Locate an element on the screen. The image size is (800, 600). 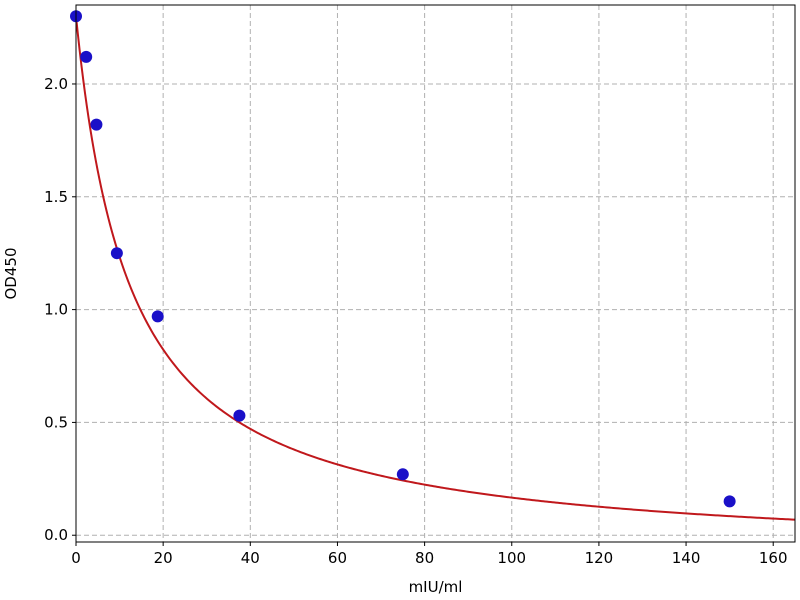
x-tick-label: 20 is located at coordinates (163, 558).